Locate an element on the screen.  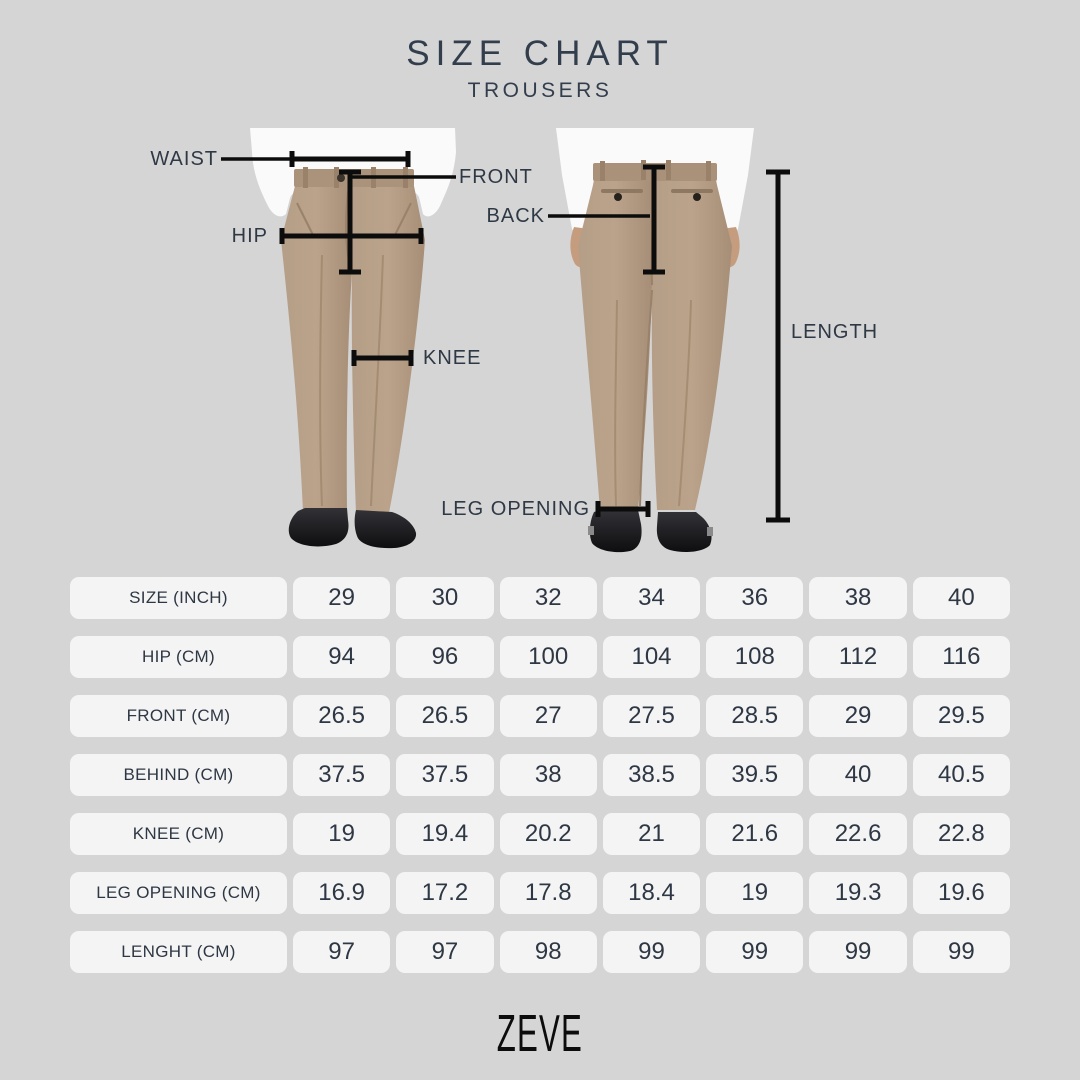
header: SIZE CHART TROUSERS is located at coordinates (540, 51).